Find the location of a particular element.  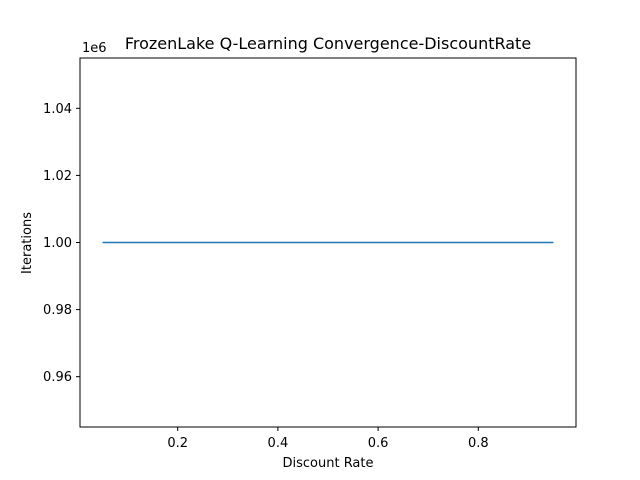

y-tick-label: 0.98 is located at coordinates (57, 310).